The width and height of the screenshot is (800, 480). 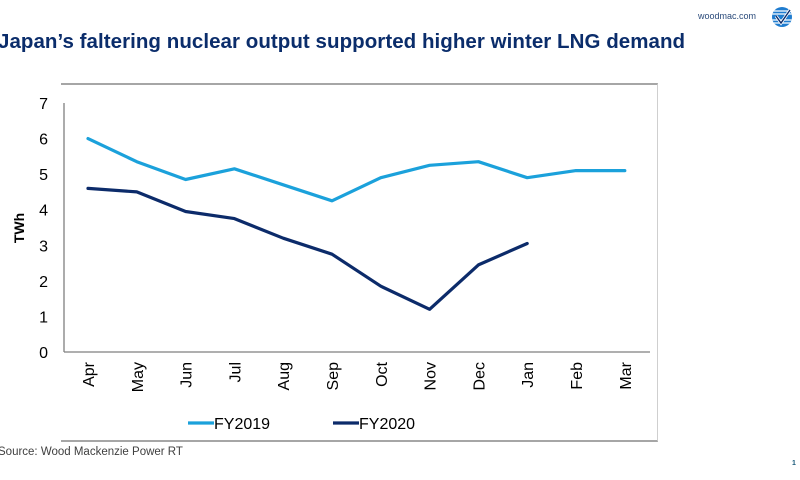 I want to click on x-tick-label: Nov, so click(x=431, y=376).